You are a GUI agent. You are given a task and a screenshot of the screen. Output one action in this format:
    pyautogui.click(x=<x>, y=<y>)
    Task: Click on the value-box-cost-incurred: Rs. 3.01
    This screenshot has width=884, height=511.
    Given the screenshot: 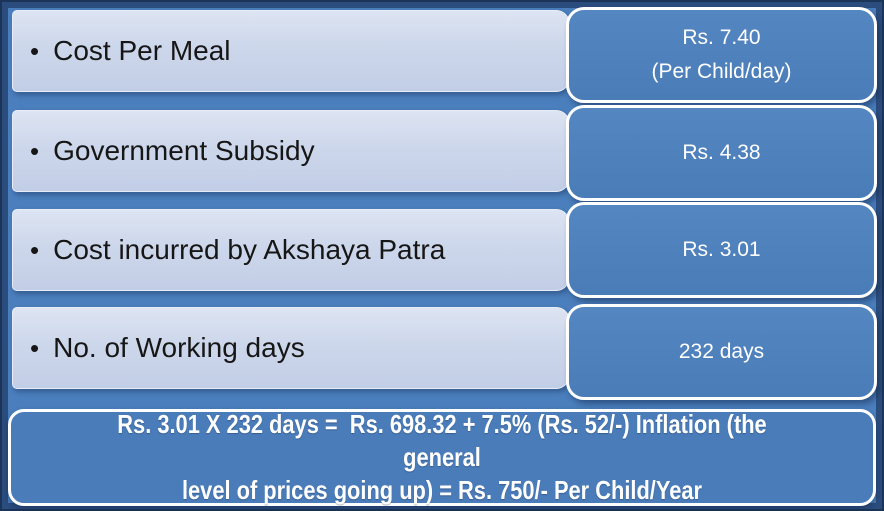 What is the action you would take?
    pyautogui.click(x=721, y=250)
    